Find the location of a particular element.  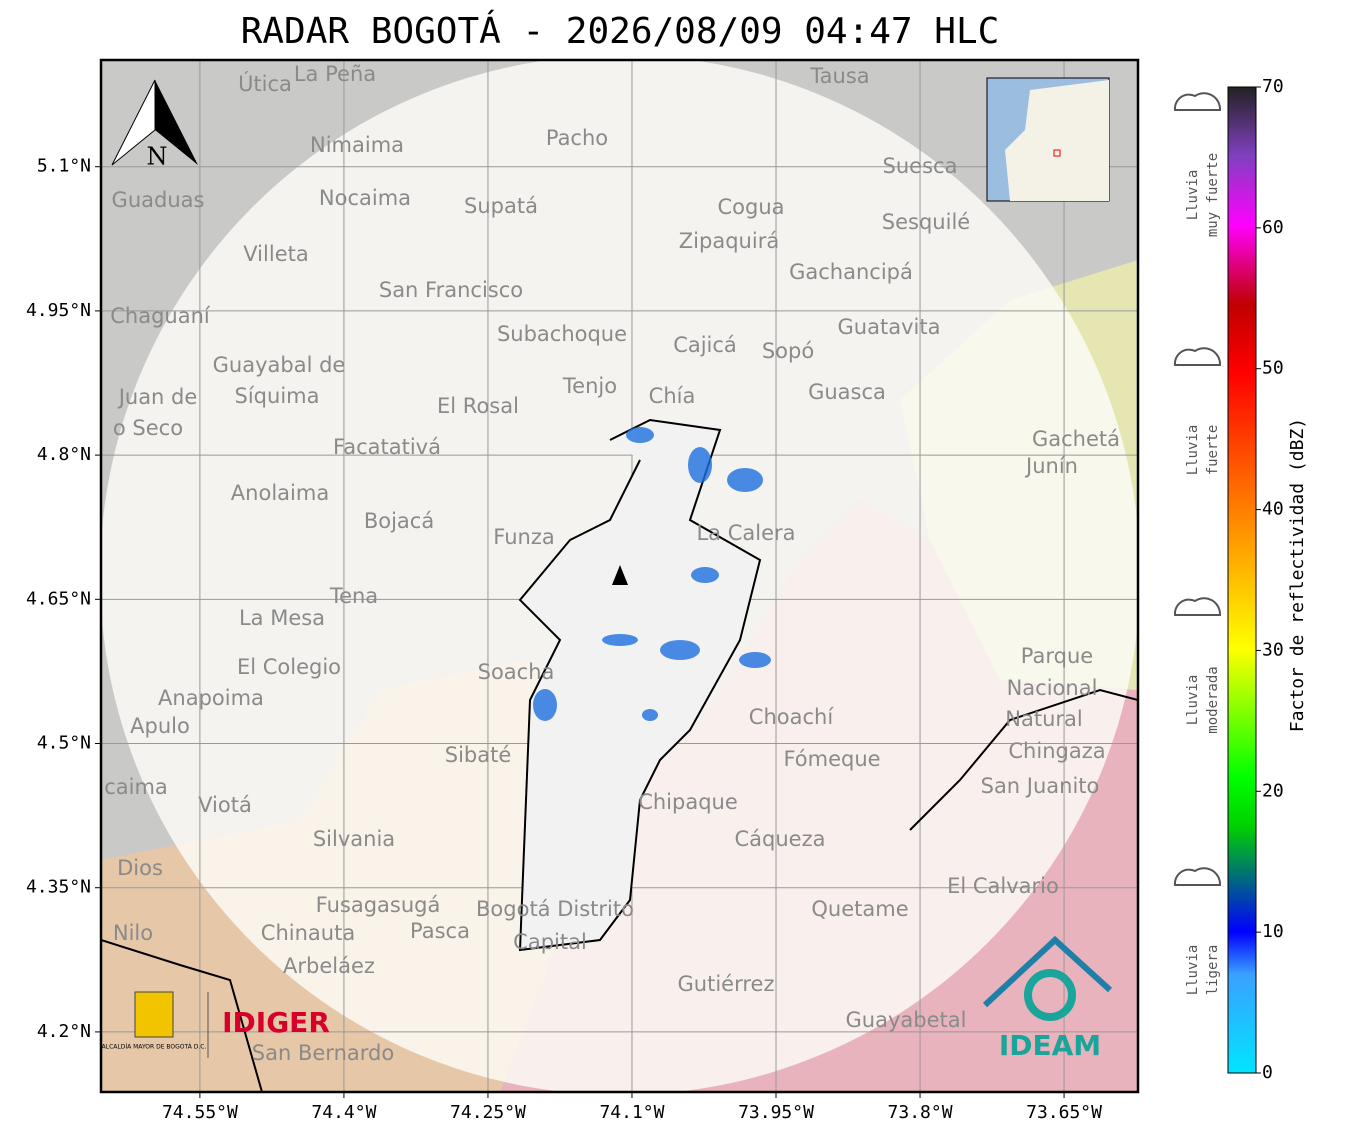

place-label: Chingaza is located at coordinates (1056, 751).